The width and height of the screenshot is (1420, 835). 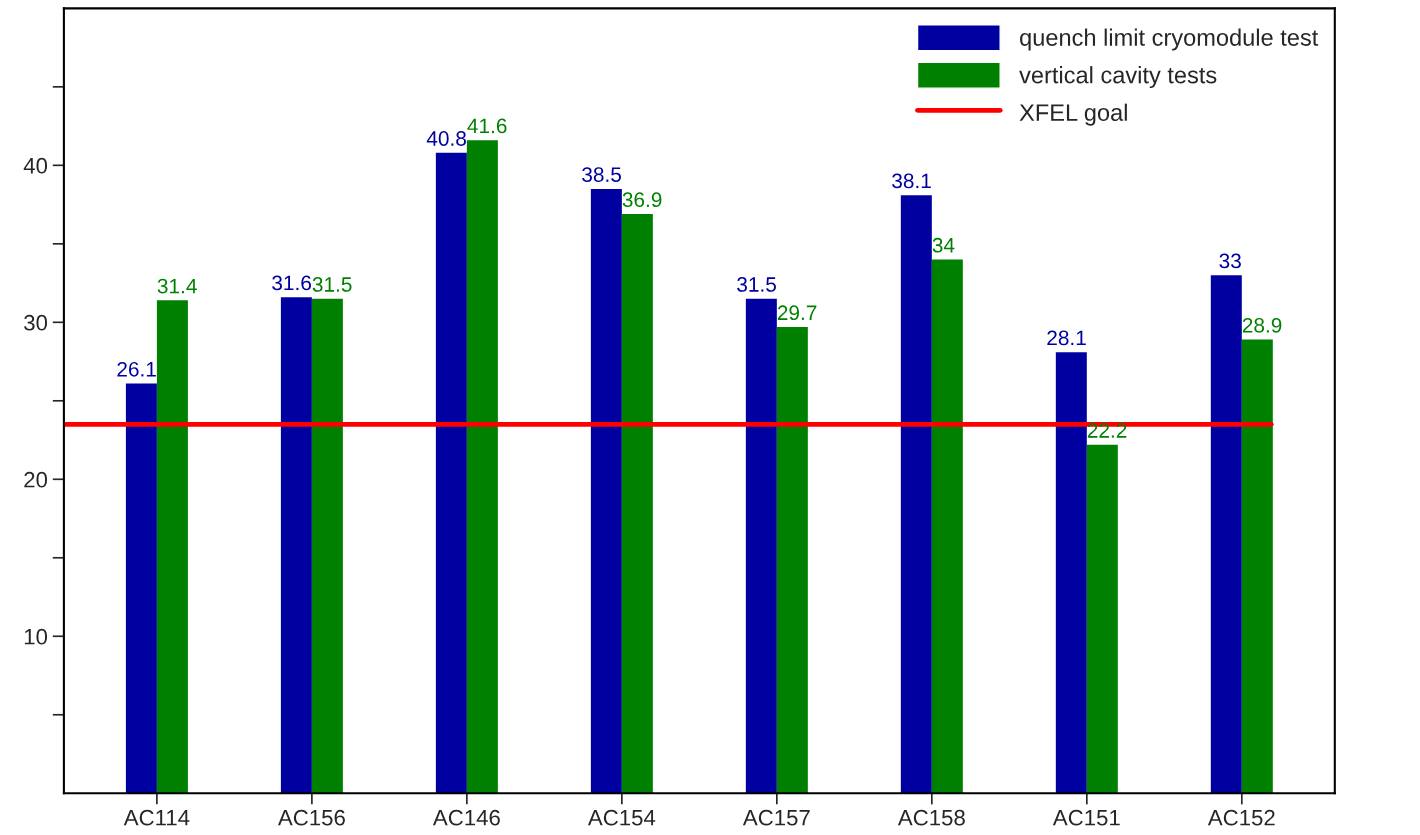 I want to click on x-tick-label: AC152, so click(x=1241, y=817).